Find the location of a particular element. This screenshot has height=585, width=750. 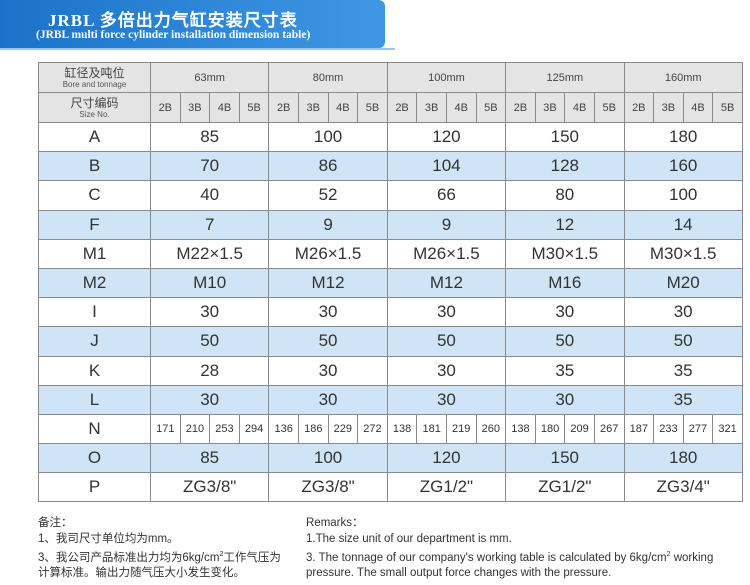

note-text: 3、我公司产品标准出力均为6kg/cm is located at coordinates (129, 557).